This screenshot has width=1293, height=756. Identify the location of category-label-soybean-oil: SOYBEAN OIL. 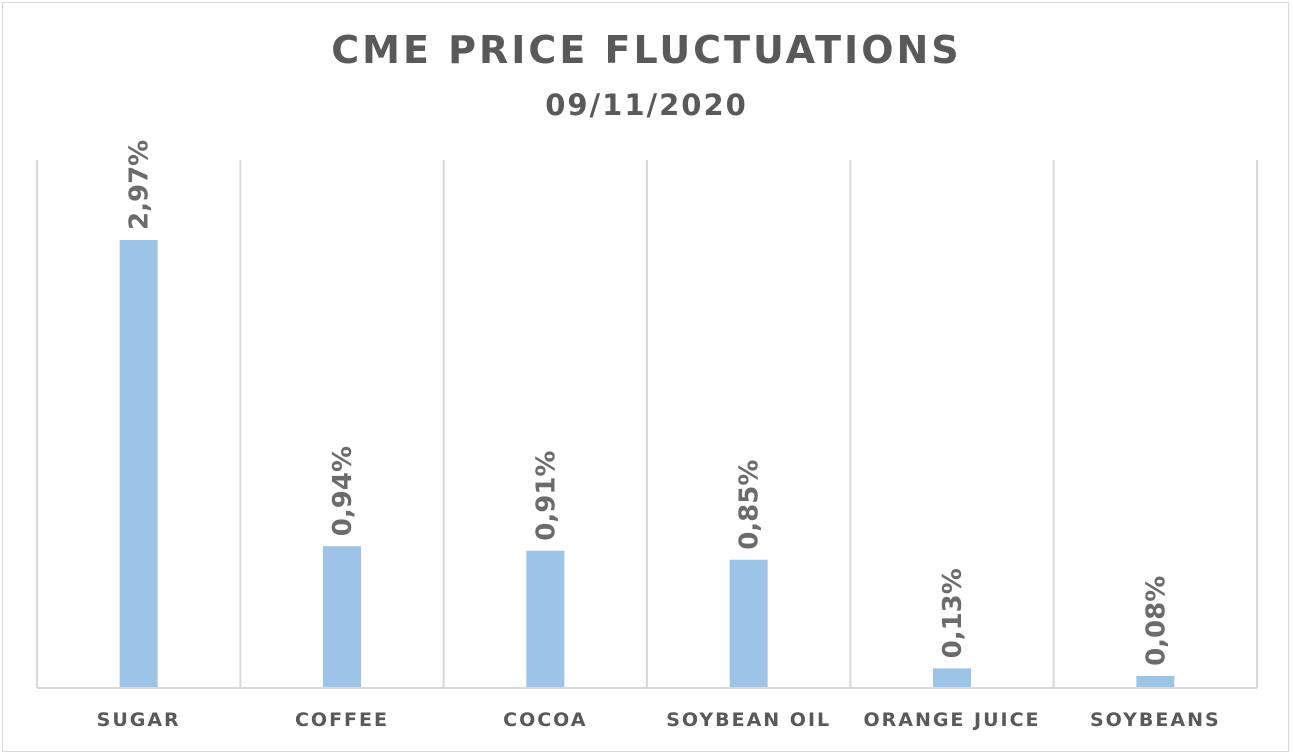
(748, 720).